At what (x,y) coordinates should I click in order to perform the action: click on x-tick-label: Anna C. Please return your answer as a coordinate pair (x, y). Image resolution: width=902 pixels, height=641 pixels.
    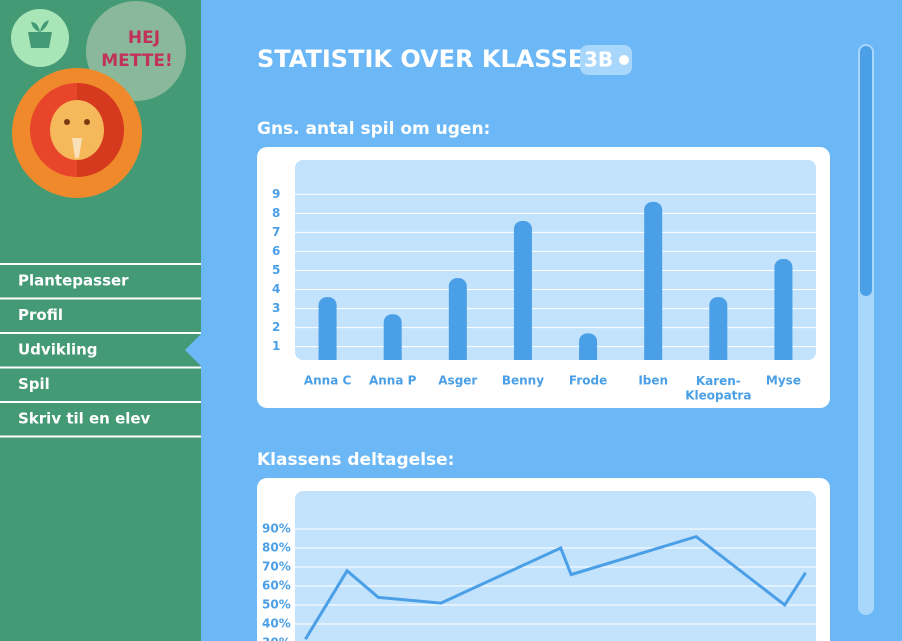
    Looking at the image, I should click on (328, 381).